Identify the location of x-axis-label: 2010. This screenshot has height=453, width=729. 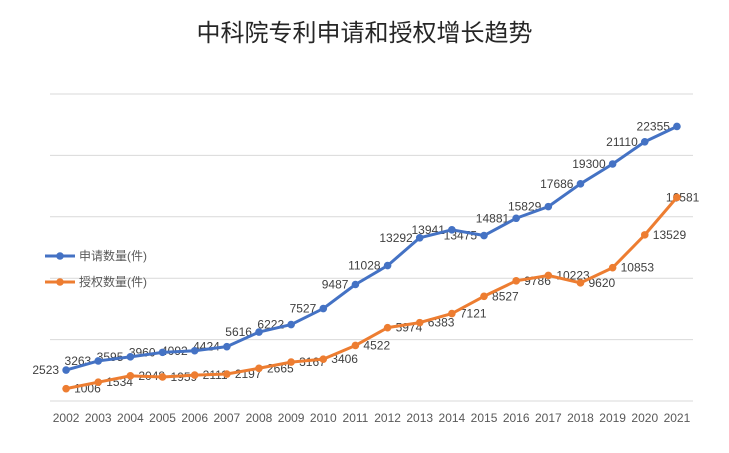
(323, 418).